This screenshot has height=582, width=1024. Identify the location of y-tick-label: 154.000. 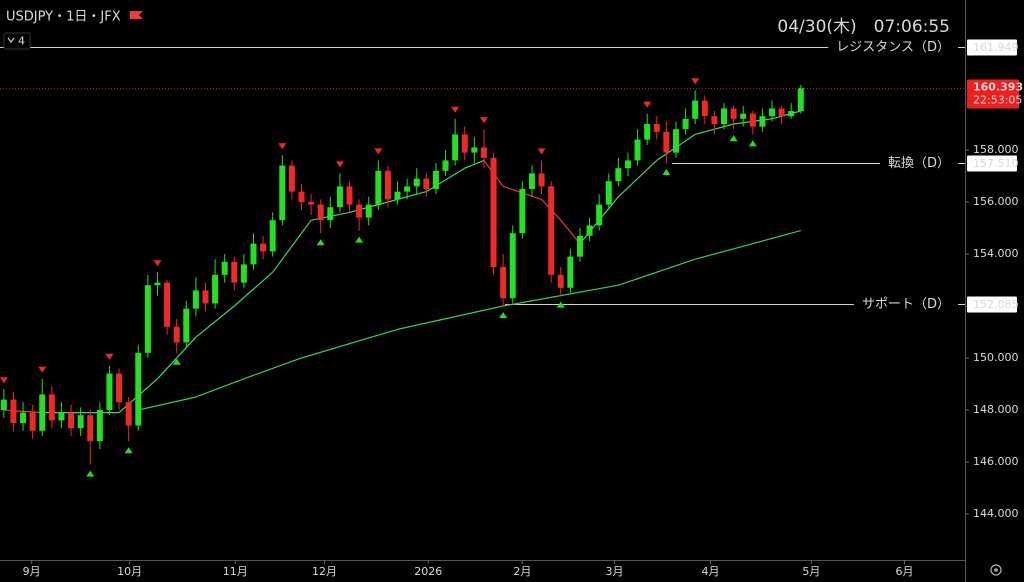
(996, 253).